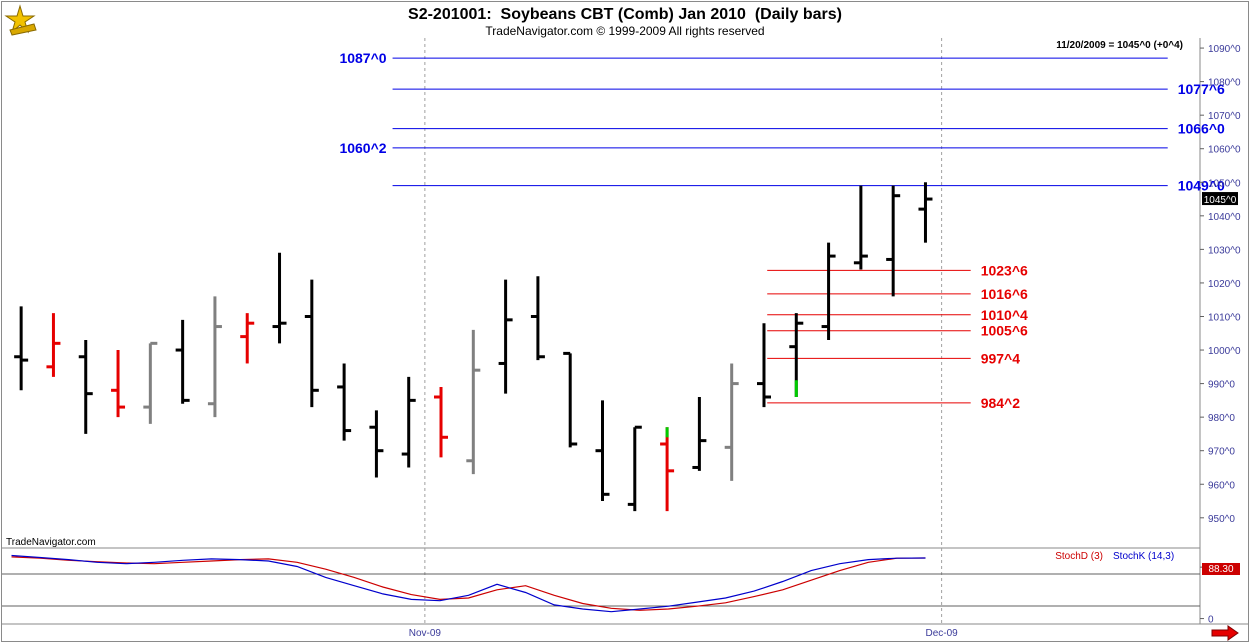 The image size is (1250, 643). I want to click on price-tick-label: 960^0, so click(1221, 485).